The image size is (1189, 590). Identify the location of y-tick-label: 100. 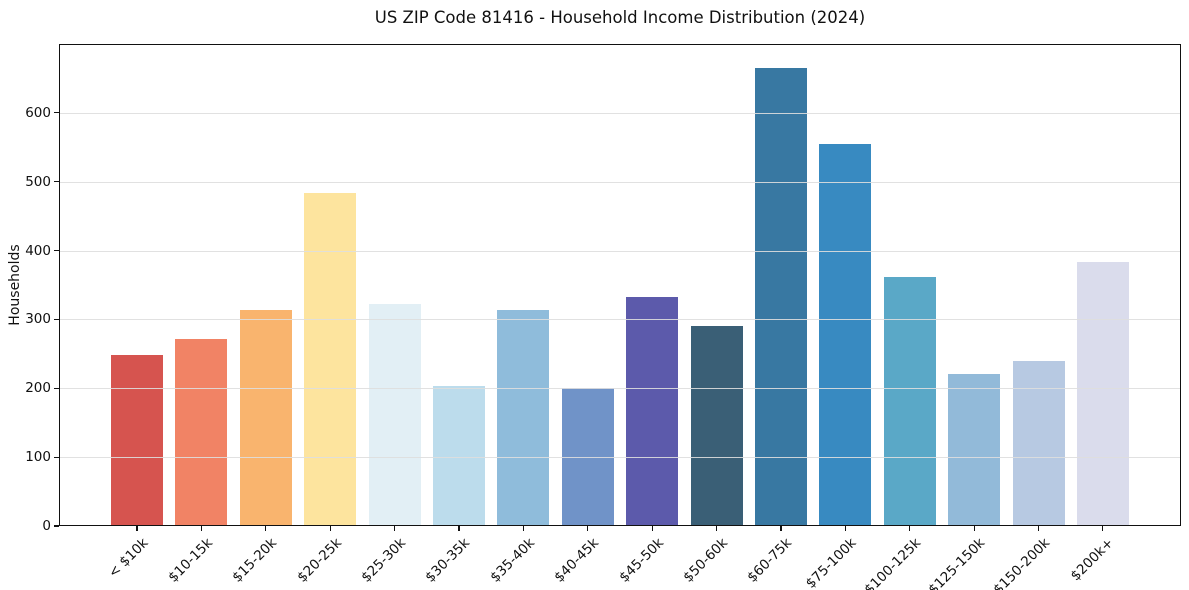
(38, 457).